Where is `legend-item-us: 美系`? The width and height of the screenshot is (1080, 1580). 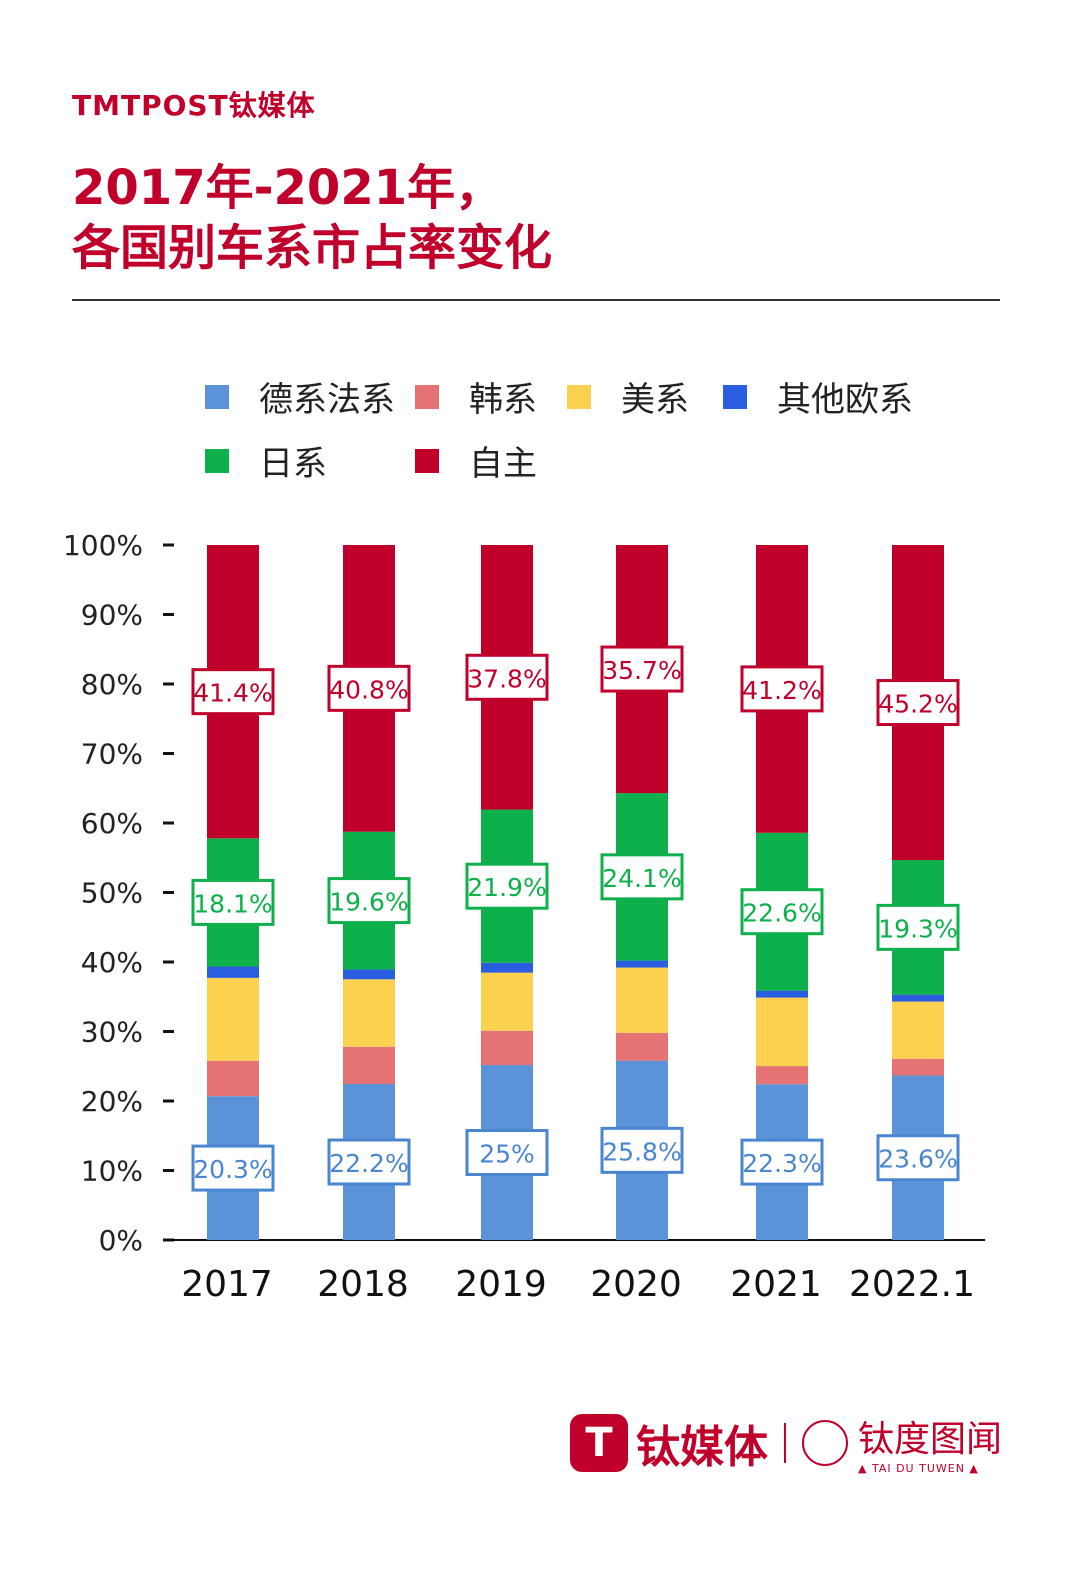 legend-item-us: 美系 is located at coordinates (628, 396).